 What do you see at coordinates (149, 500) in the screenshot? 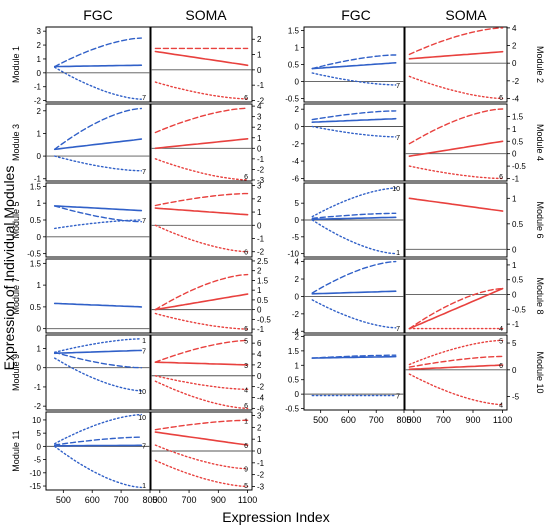
I see `x-tick-label: 800` at bounding box center [149, 500].